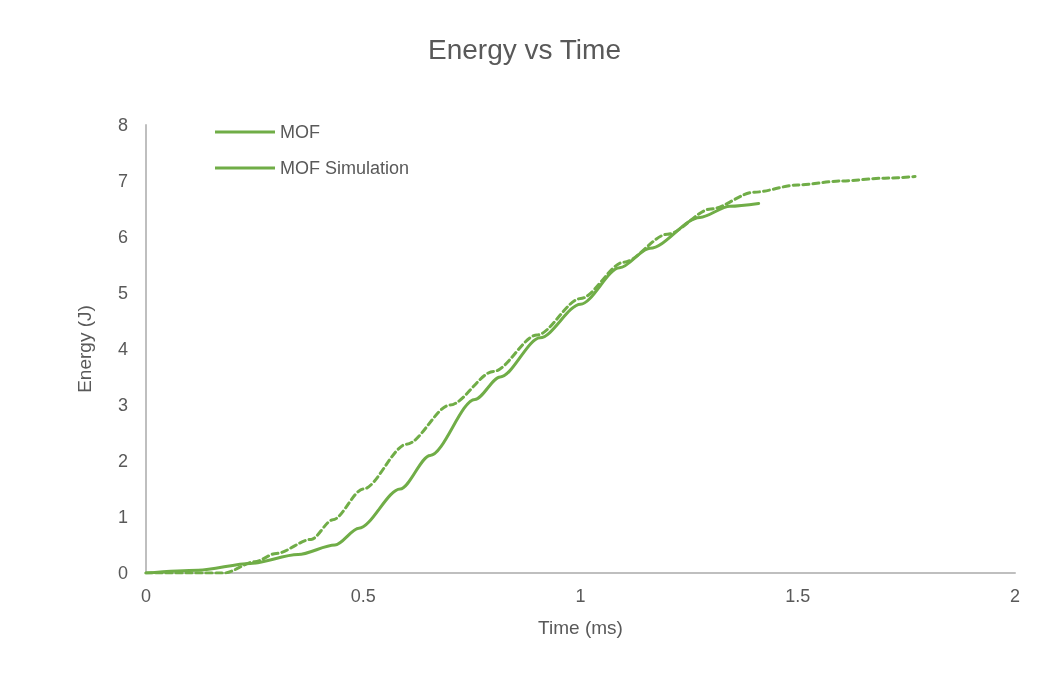 This screenshot has height=673, width=1049. Describe the element at coordinates (122, 517) in the screenshot. I see `y-tick-label: 1` at that location.